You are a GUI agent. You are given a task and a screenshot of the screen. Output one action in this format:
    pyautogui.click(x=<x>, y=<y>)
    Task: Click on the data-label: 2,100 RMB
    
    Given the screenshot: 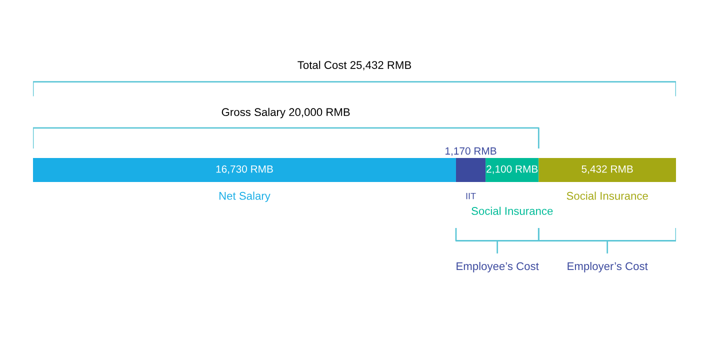 What is the action you would take?
    pyautogui.click(x=512, y=169)
    